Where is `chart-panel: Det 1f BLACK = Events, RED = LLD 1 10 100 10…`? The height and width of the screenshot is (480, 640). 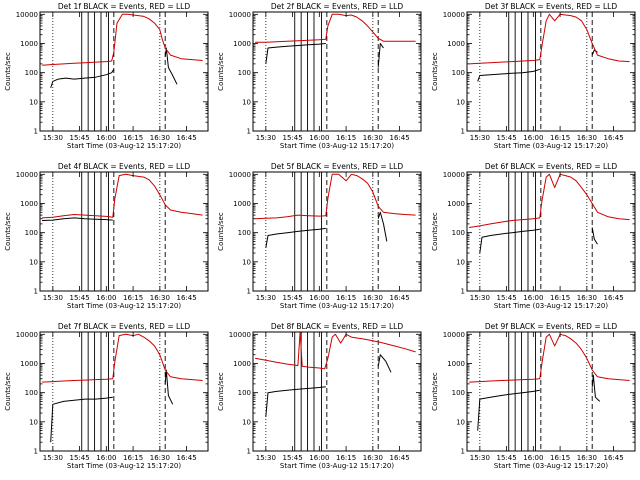 chart-panel: Det 1f BLACK = Events, RED = LLD 1 10 100 10… is located at coordinates (106, 76).